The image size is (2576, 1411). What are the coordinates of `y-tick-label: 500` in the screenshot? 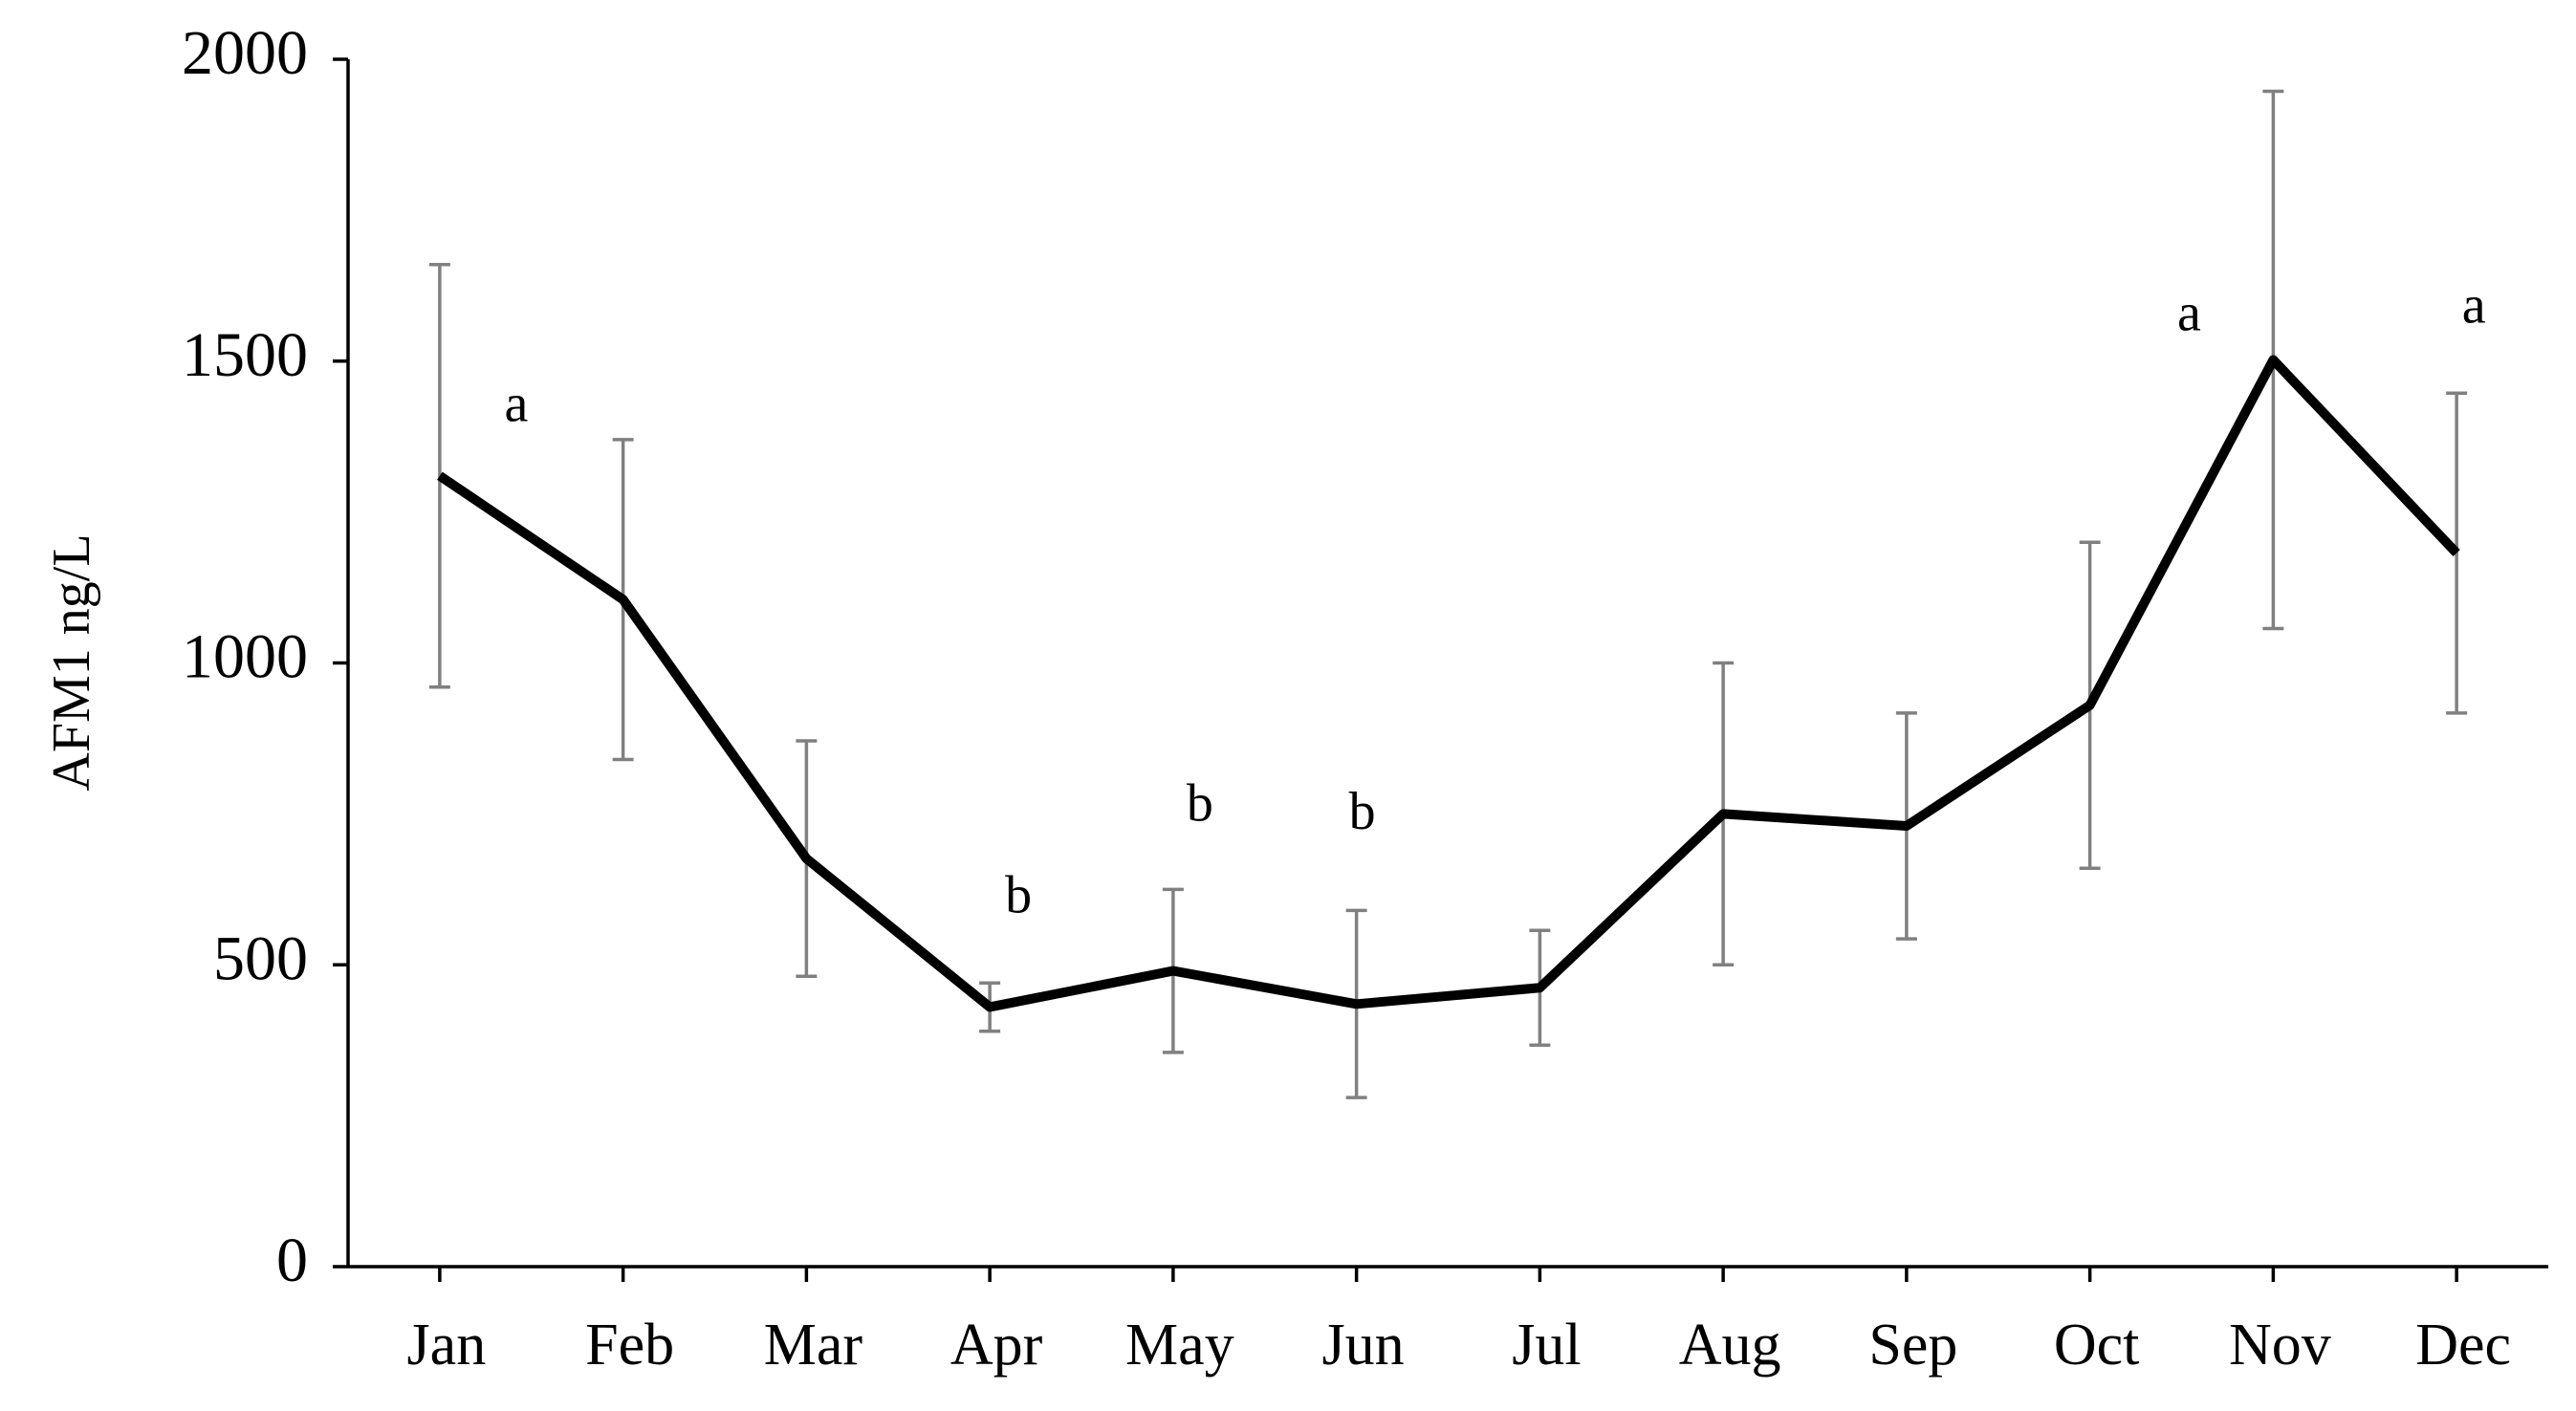 It's located at (260, 958).